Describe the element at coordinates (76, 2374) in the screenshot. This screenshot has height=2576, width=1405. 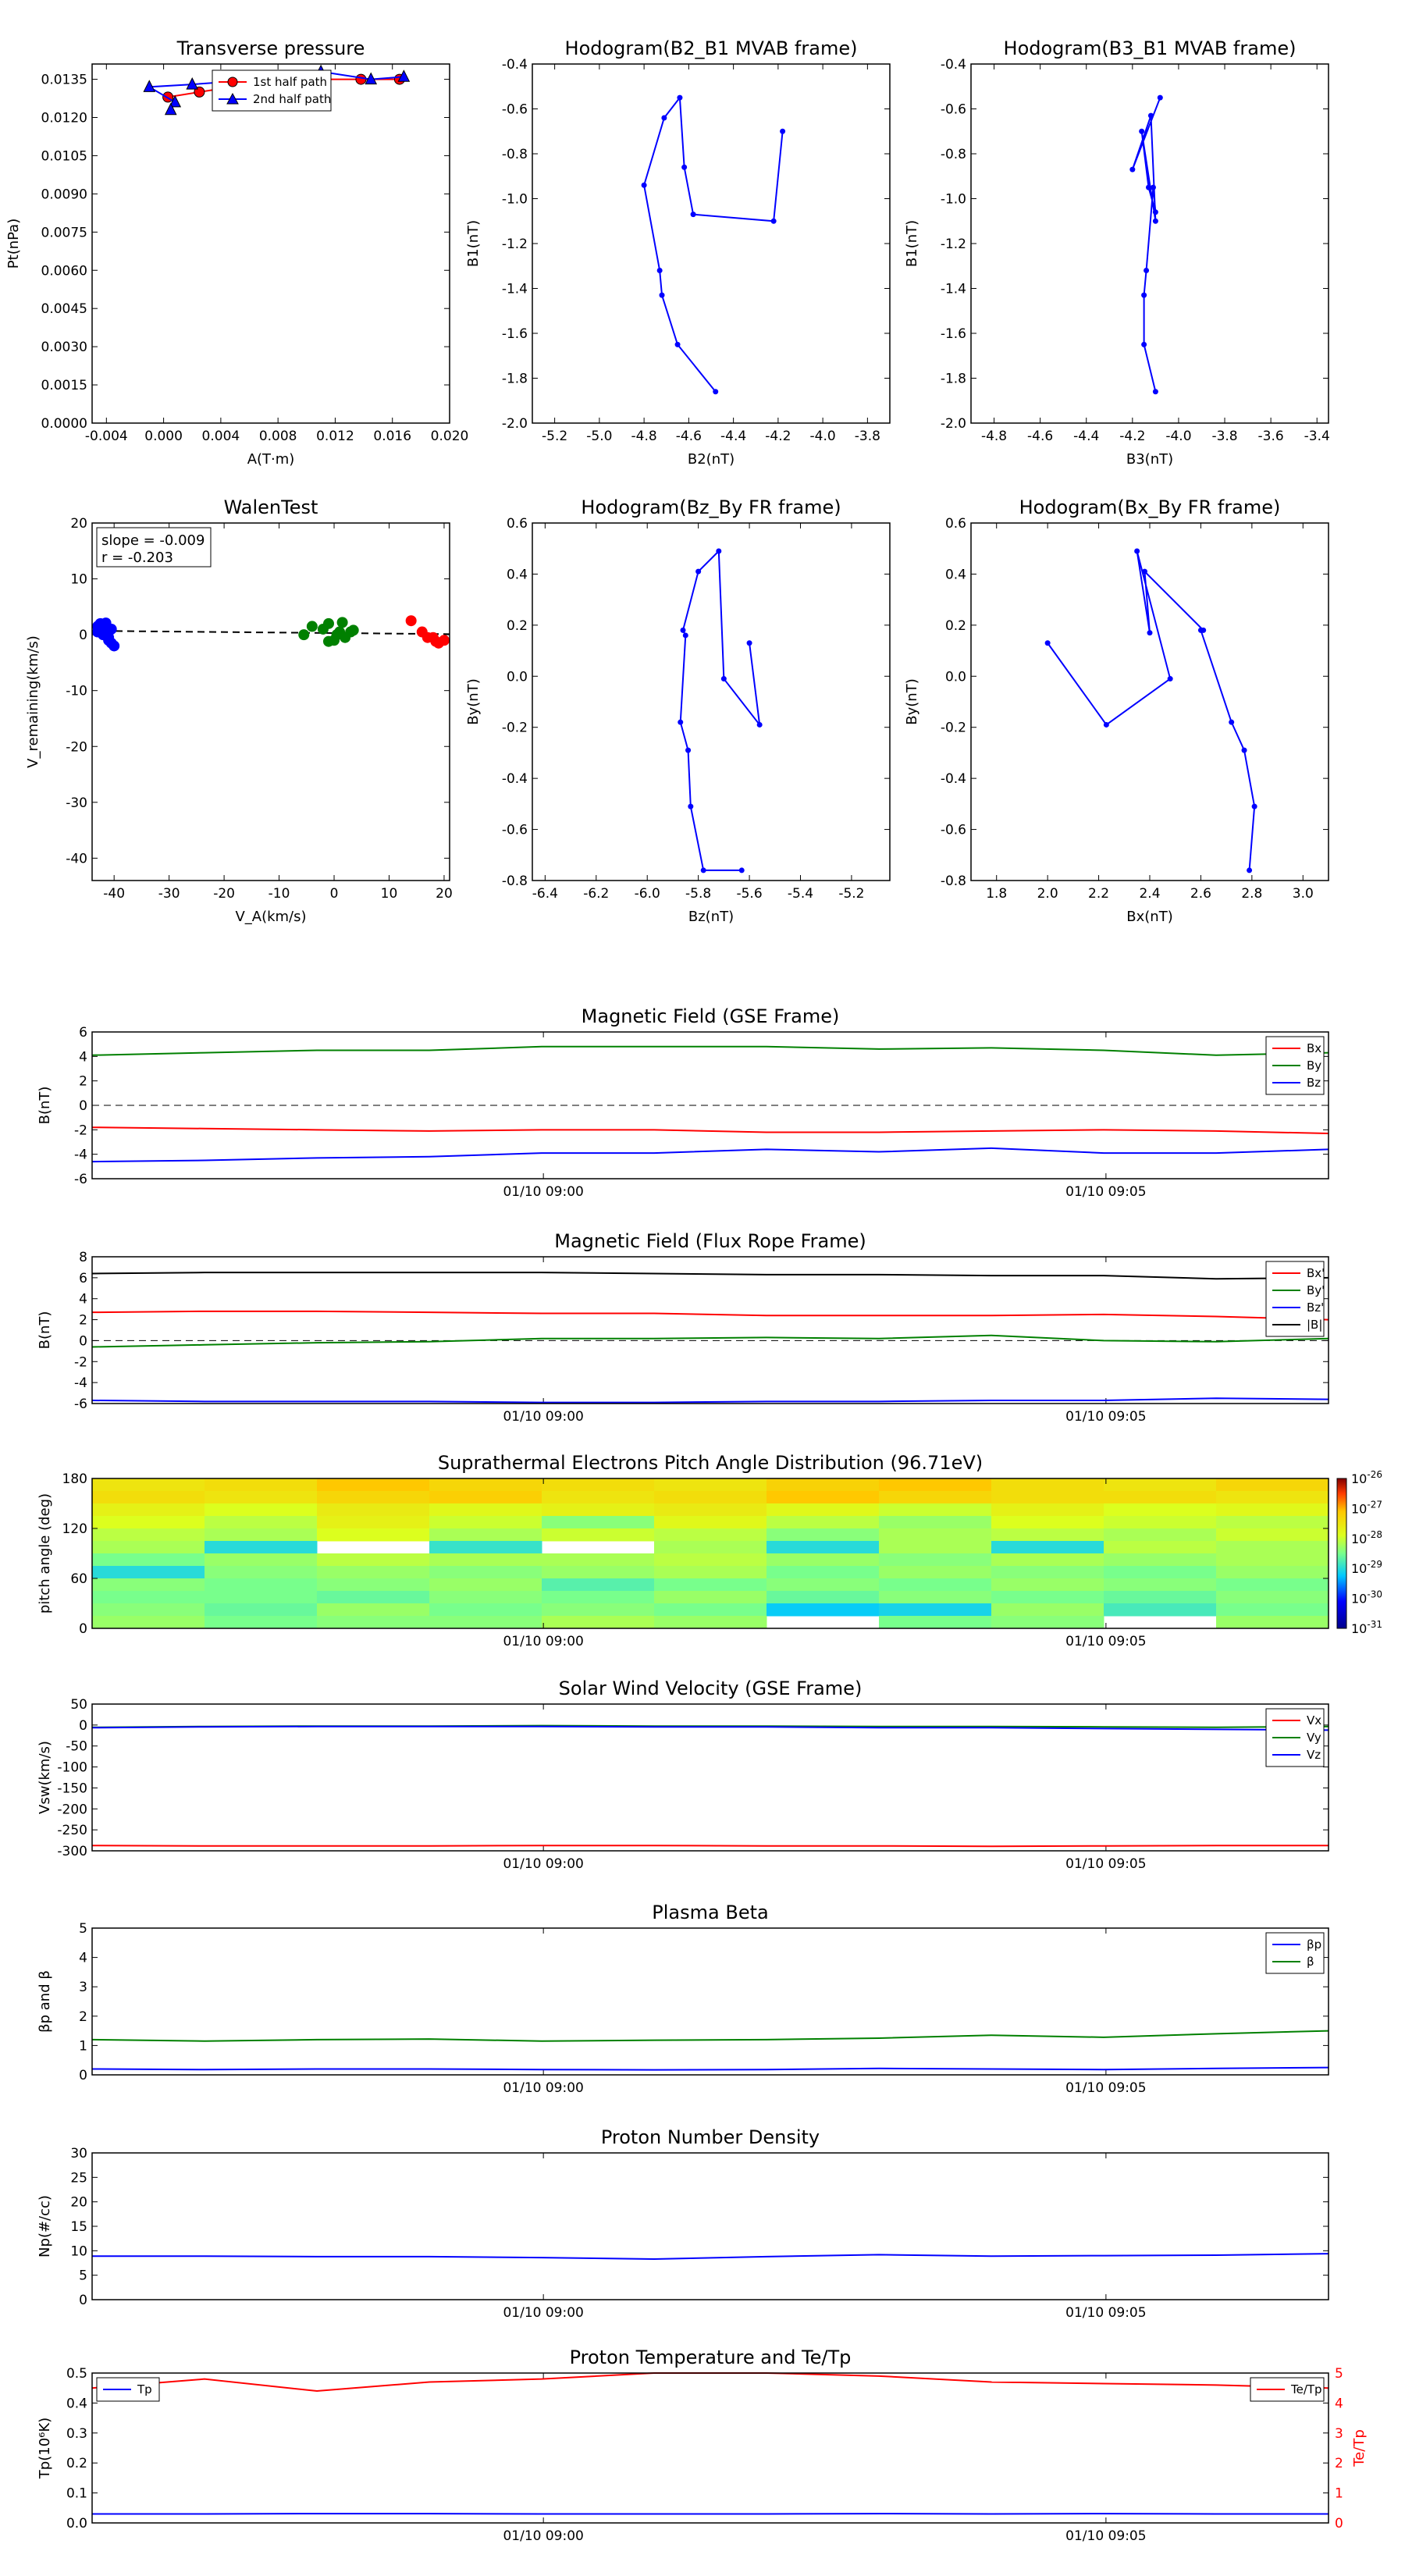
I see `y-axis-ytick-label: 0.5` at that location.